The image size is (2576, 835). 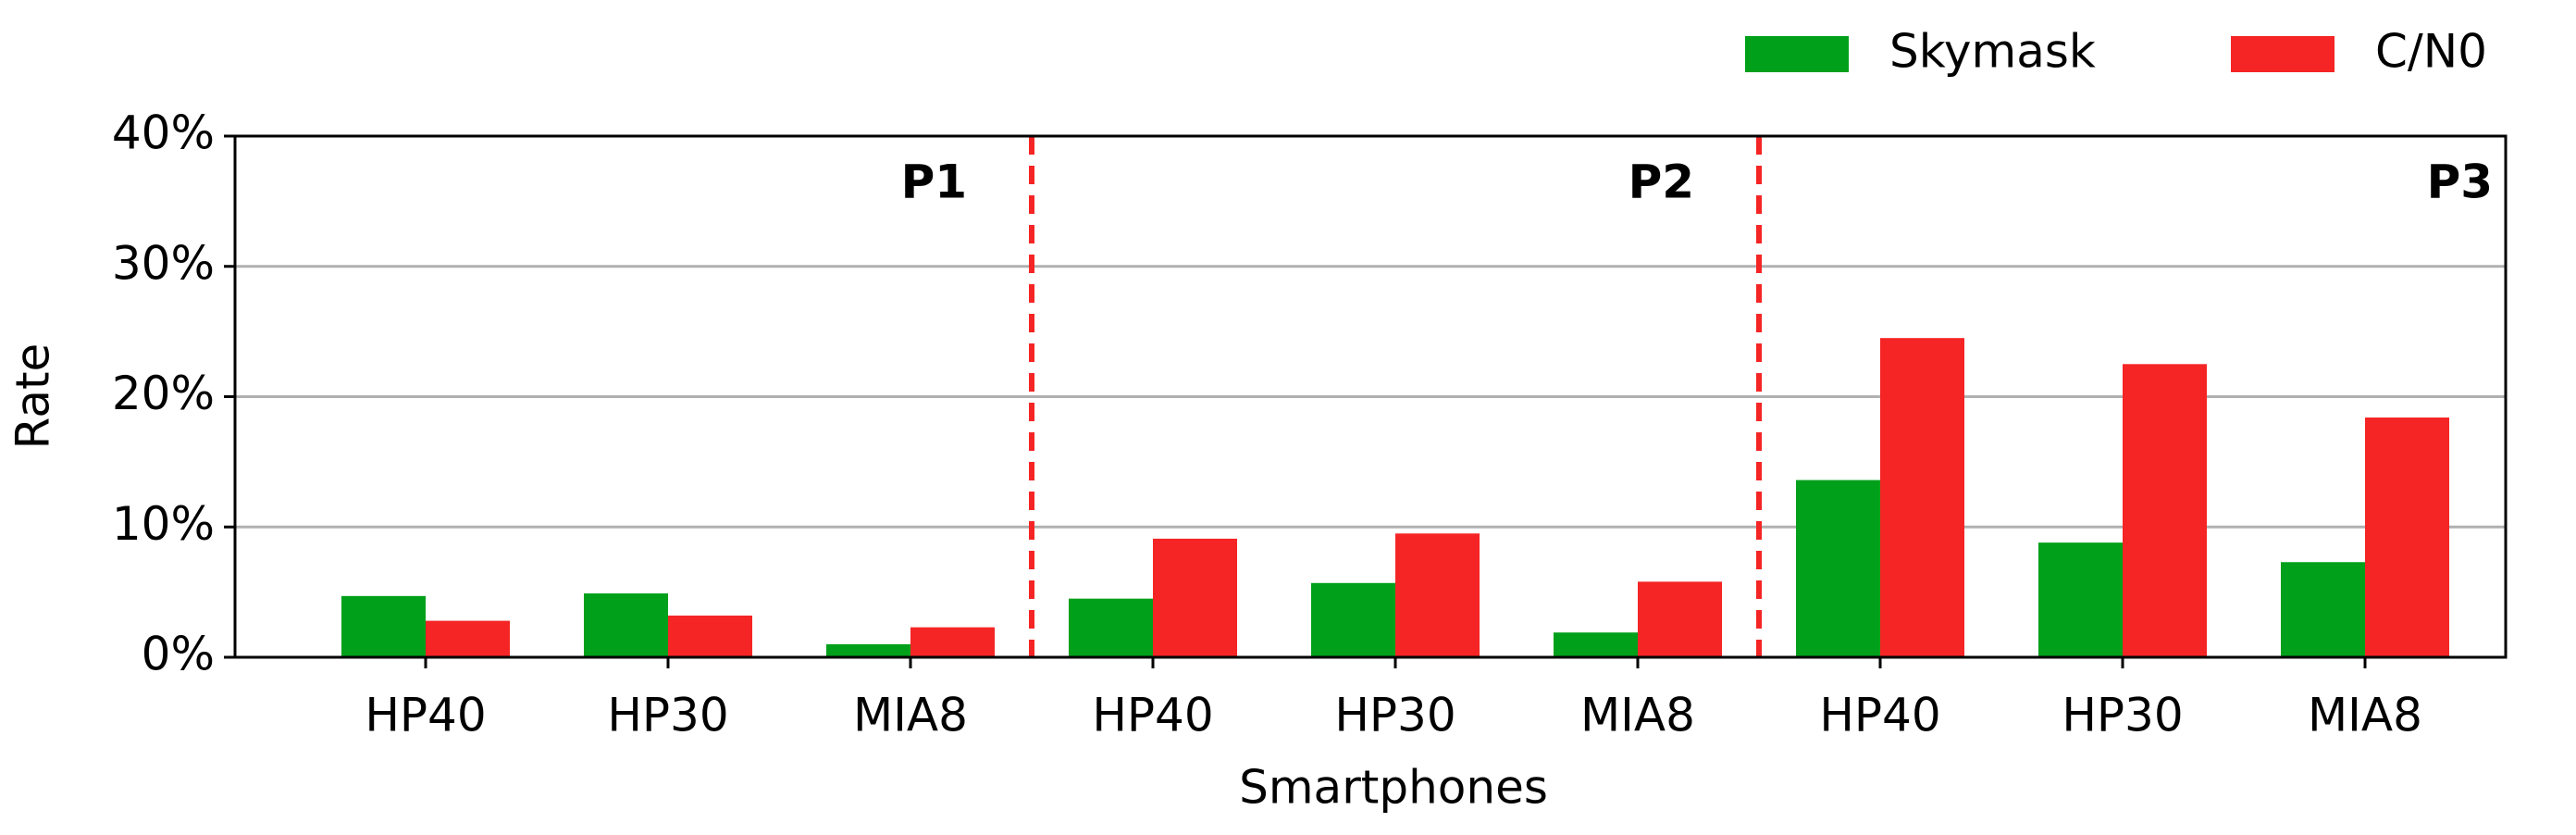 I want to click on y-axis-label: Rate, so click(x=33, y=396).